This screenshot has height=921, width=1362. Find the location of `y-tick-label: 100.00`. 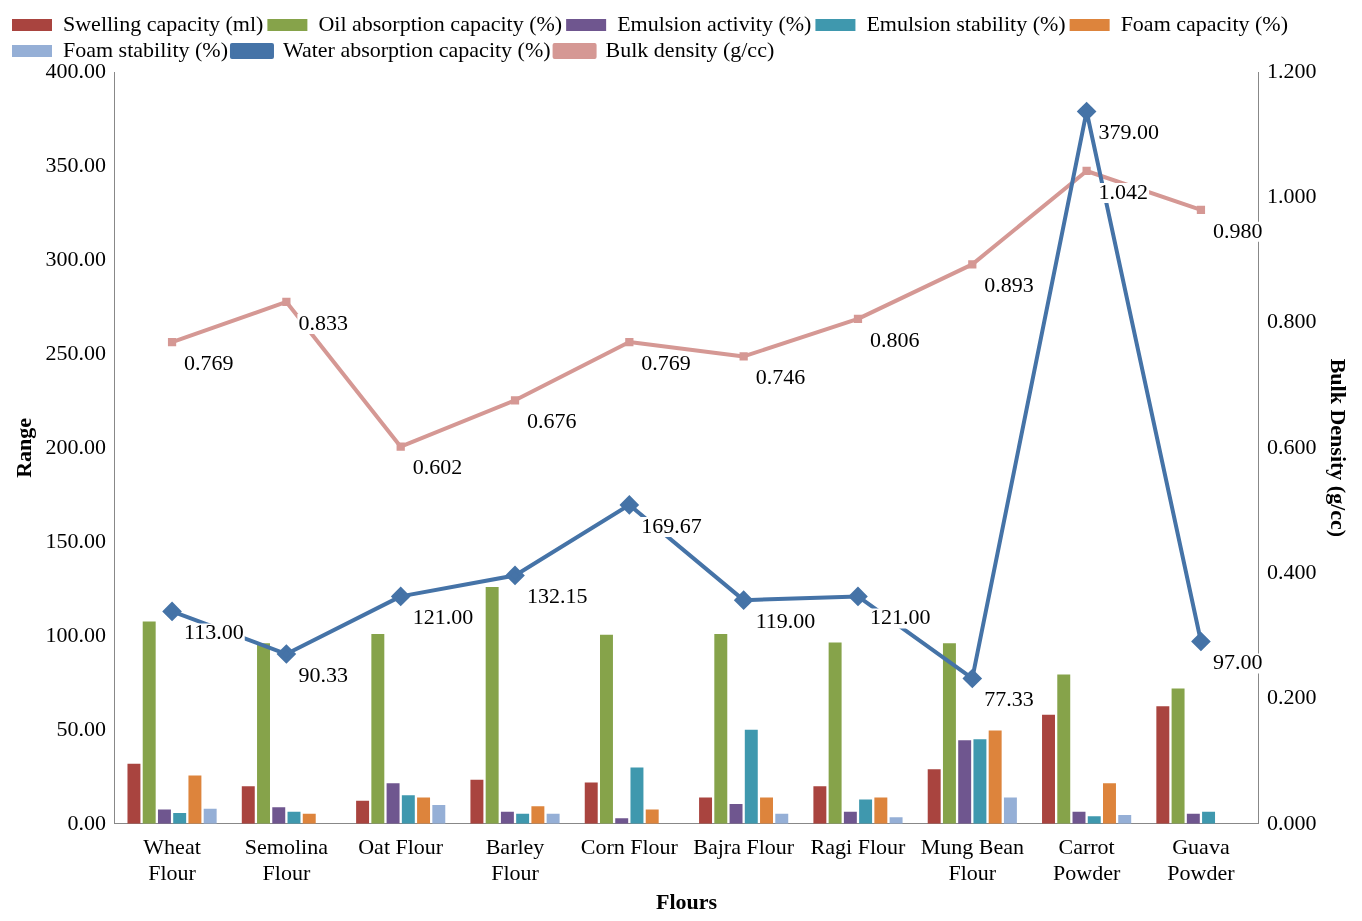

y-tick-label: 100.00 is located at coordinates (75, 634).